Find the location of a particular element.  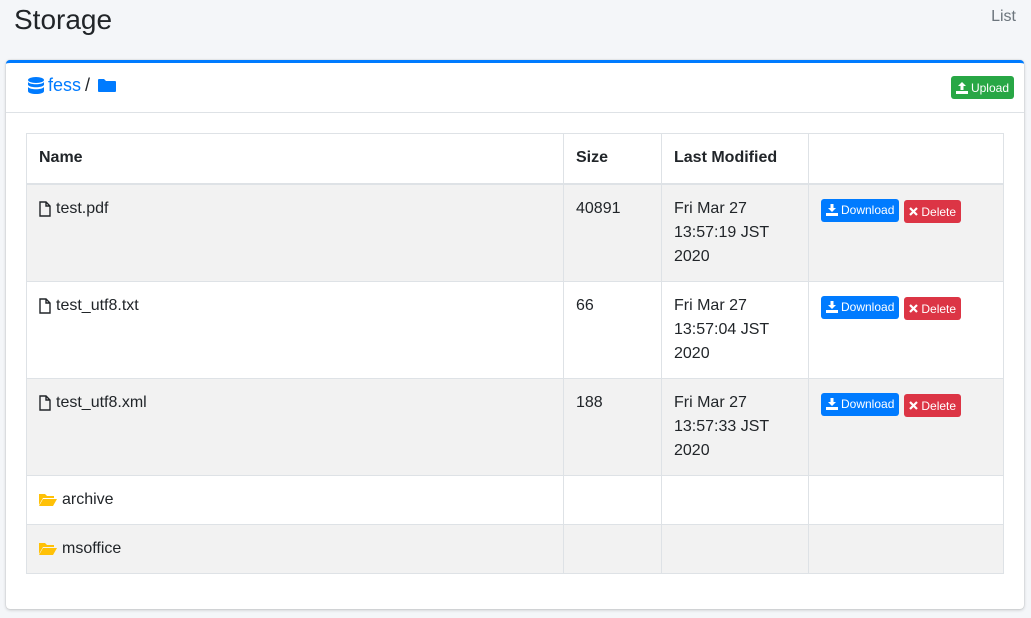

database-icon is located at coordinates (36, 85).